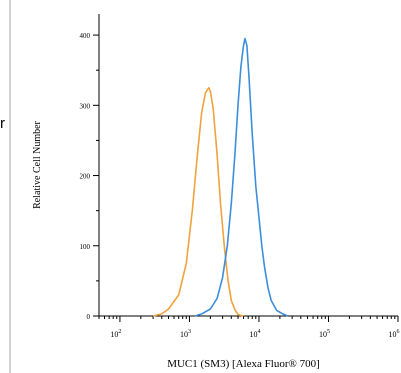 Image resolution: width=401 pixels, height=373 pixels. What do you see at coordinates (394, 334) in the screenshot?
I see `x-tick-label: 10⁶` at bounding box center [394, 334].